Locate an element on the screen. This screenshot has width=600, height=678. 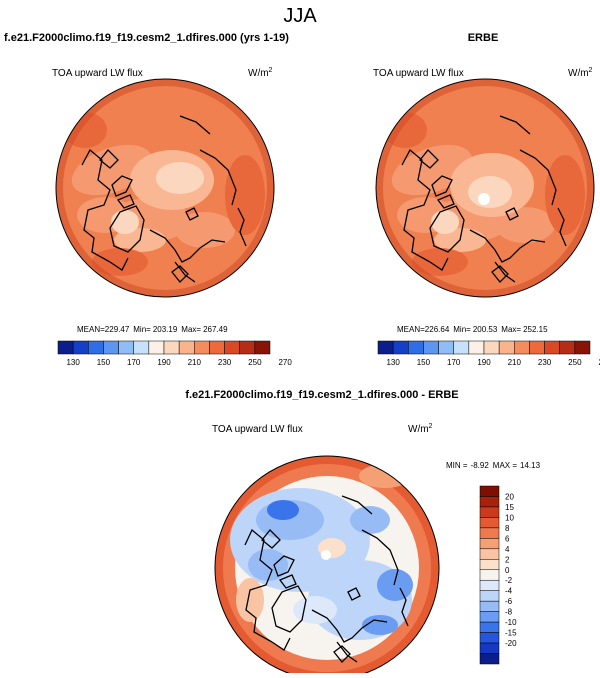
panel-model-map-field is located at coordinates (165, 188).